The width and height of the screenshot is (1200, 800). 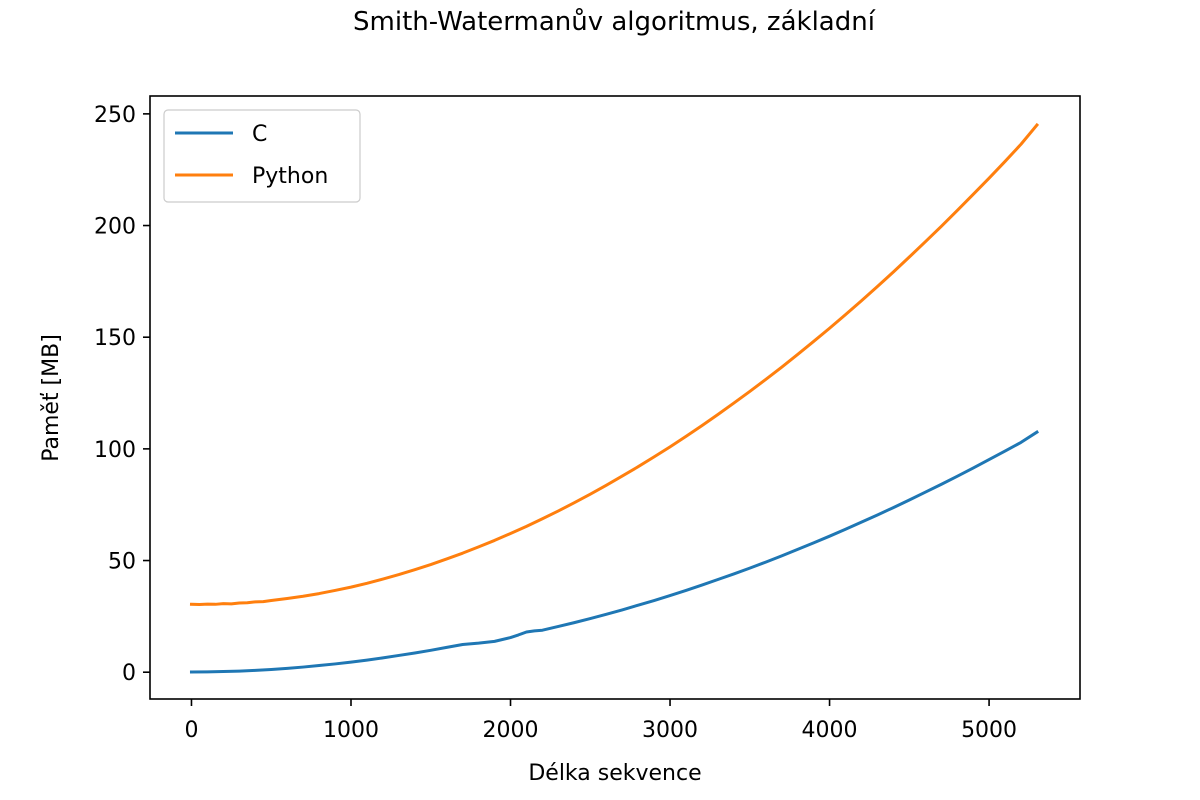 I want to click on x-axis-label: Délka sekvence, so click(x=614, y=773).